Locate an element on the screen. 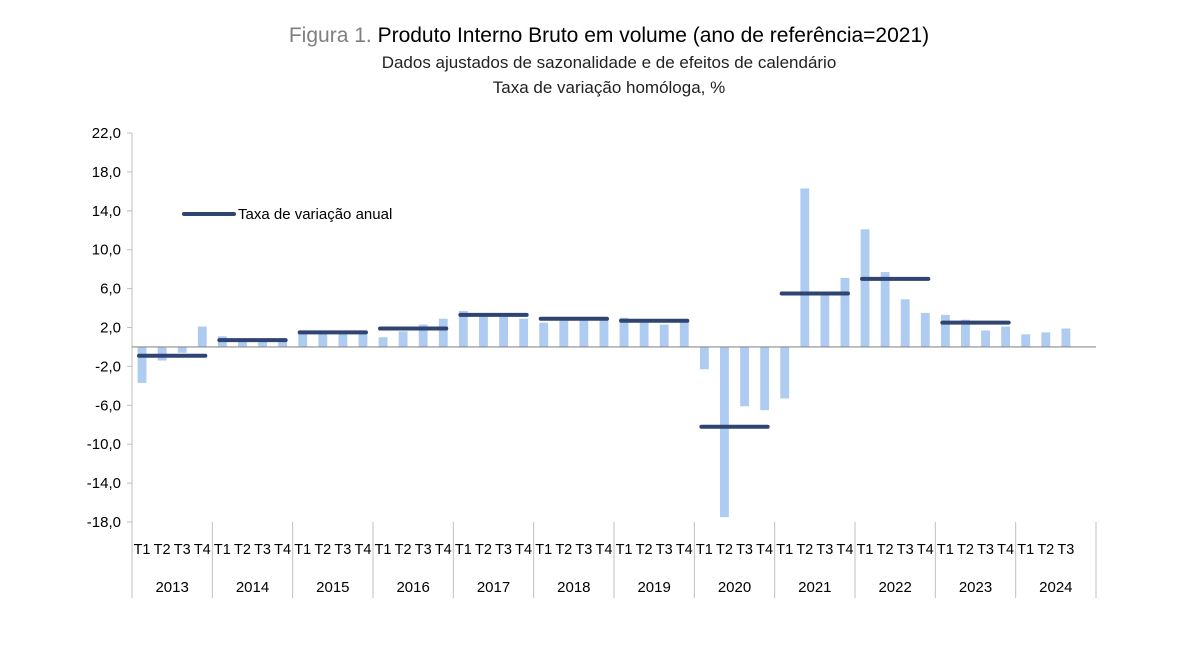 This screenshot has width=1187, height=657. year-label-2013: 2013 is located at coordinates (171, 587).